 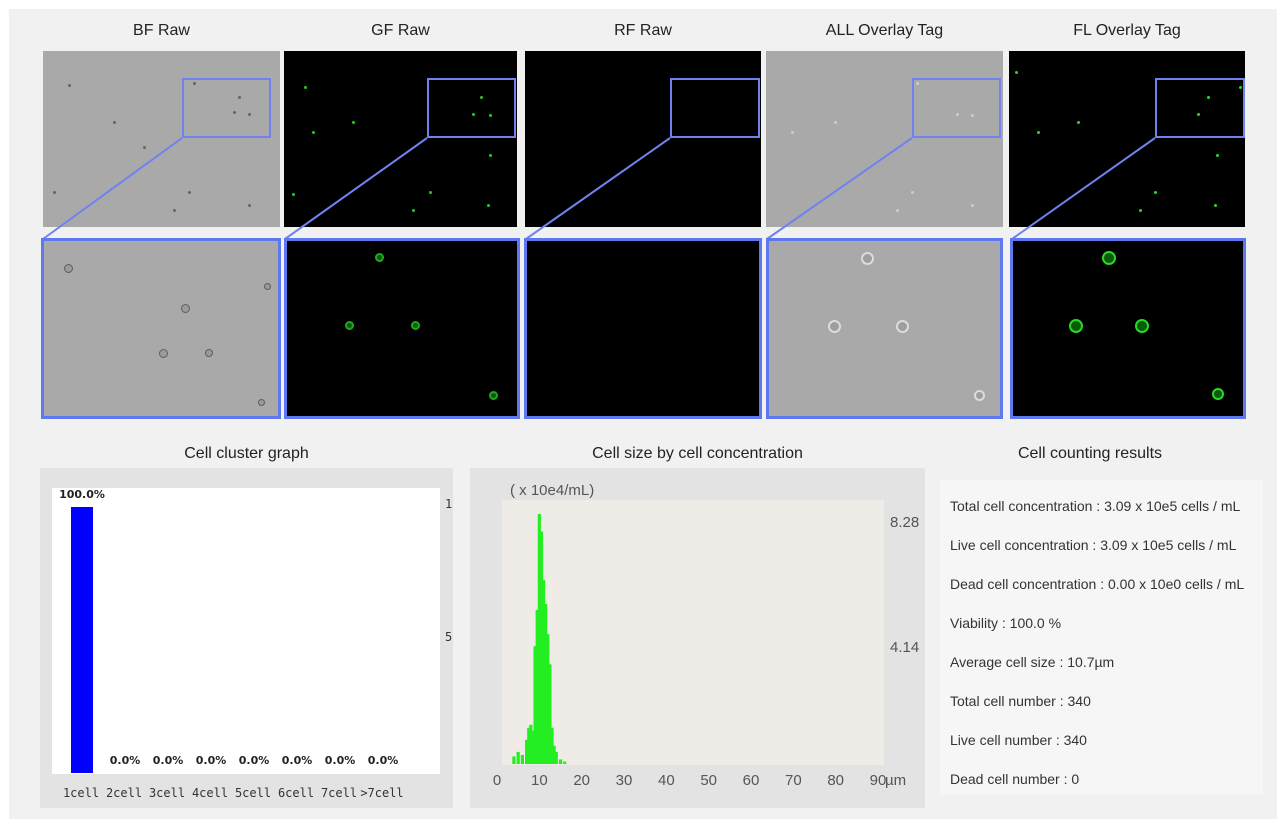 What do you see at coordinates (895, 780) in the screenshot?
I see `size-x-unit: µm` at bounding box center [895, 780].